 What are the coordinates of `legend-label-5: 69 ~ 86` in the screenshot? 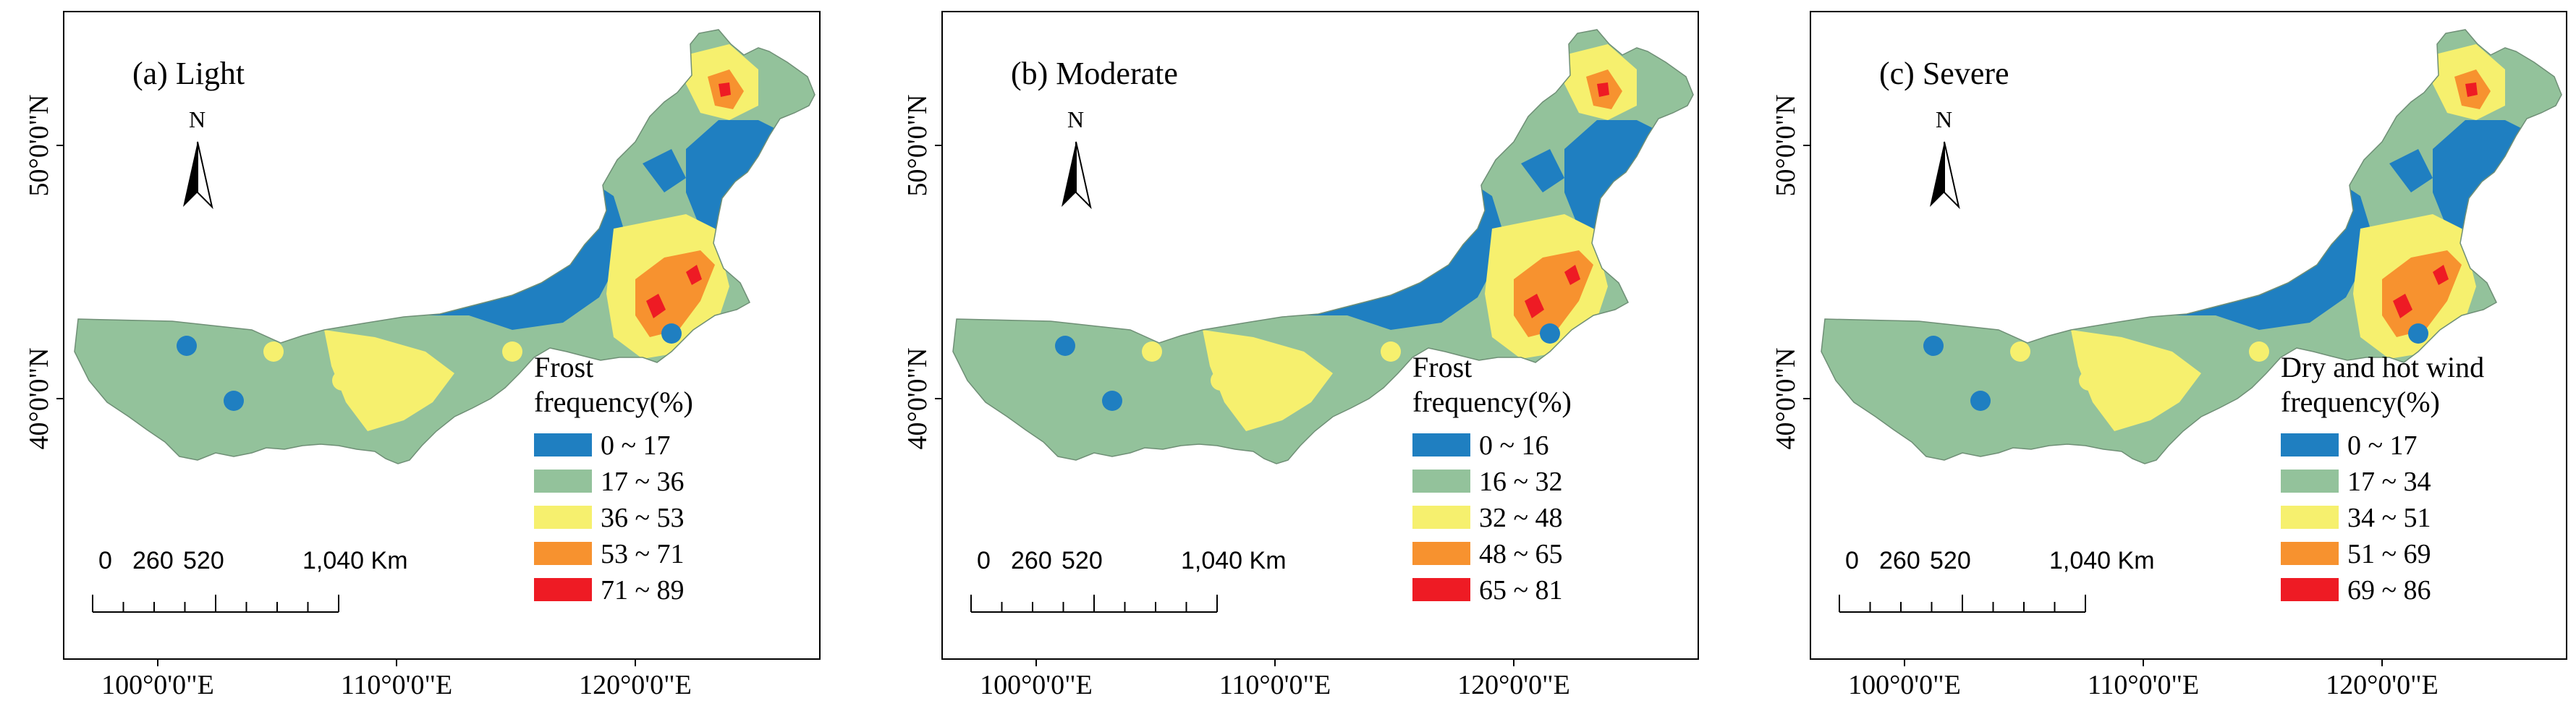 It's located at (2389, 590).